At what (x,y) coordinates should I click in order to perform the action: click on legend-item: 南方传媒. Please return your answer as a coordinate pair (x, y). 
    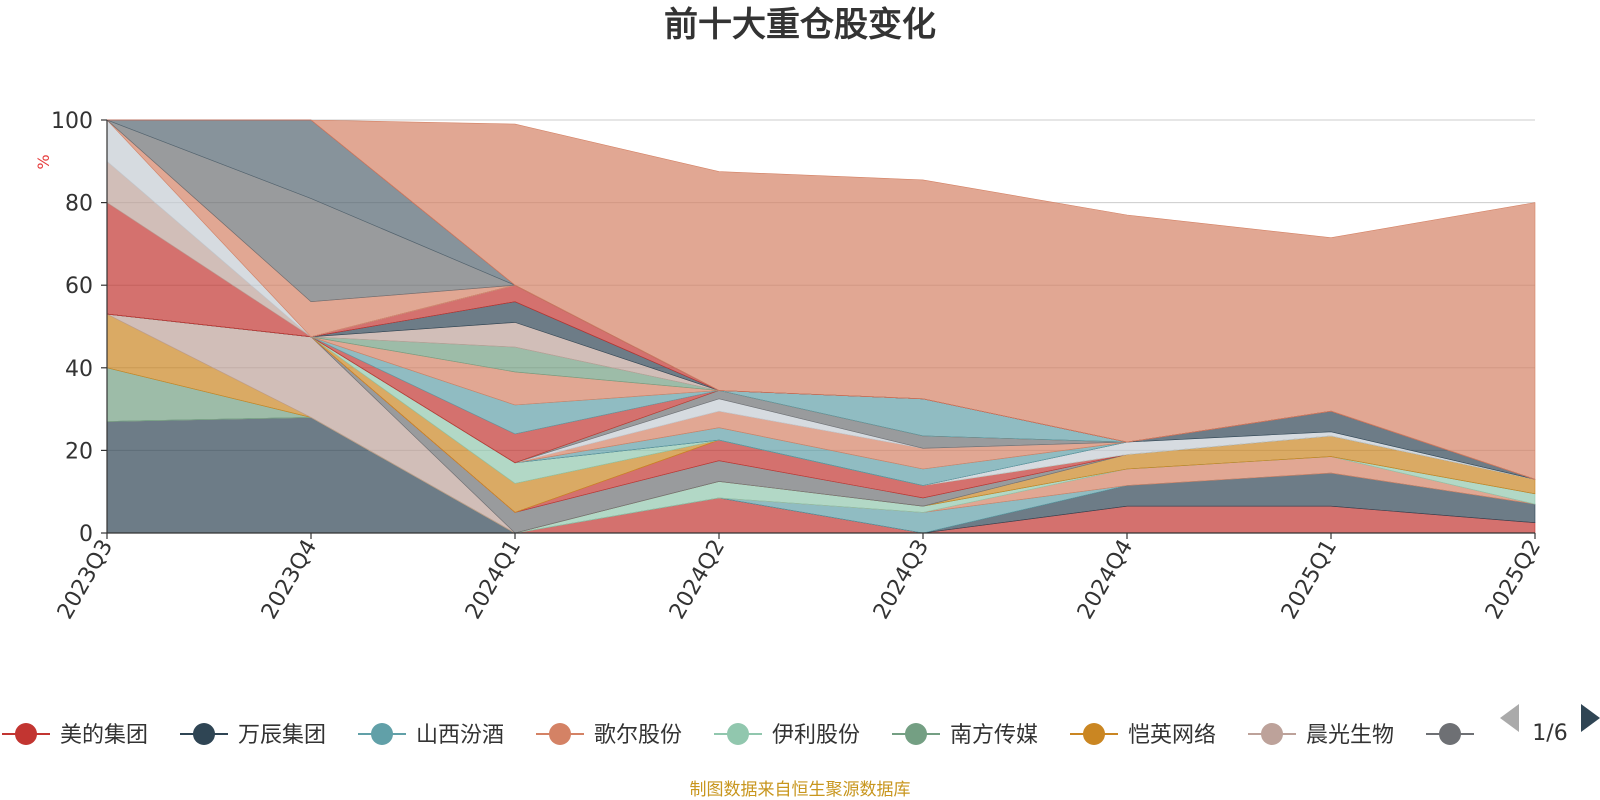
    Looking at the image, I should click on (965, 735).